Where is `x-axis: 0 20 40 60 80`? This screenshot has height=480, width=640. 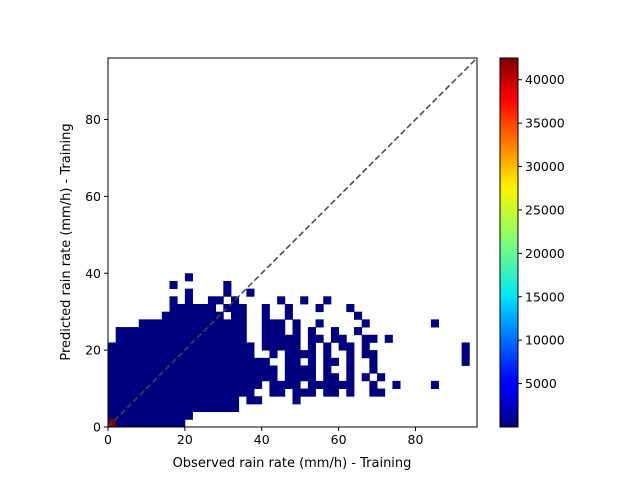
x-axis: 0 20 40 60 80 is located at coordinates (263, 437).